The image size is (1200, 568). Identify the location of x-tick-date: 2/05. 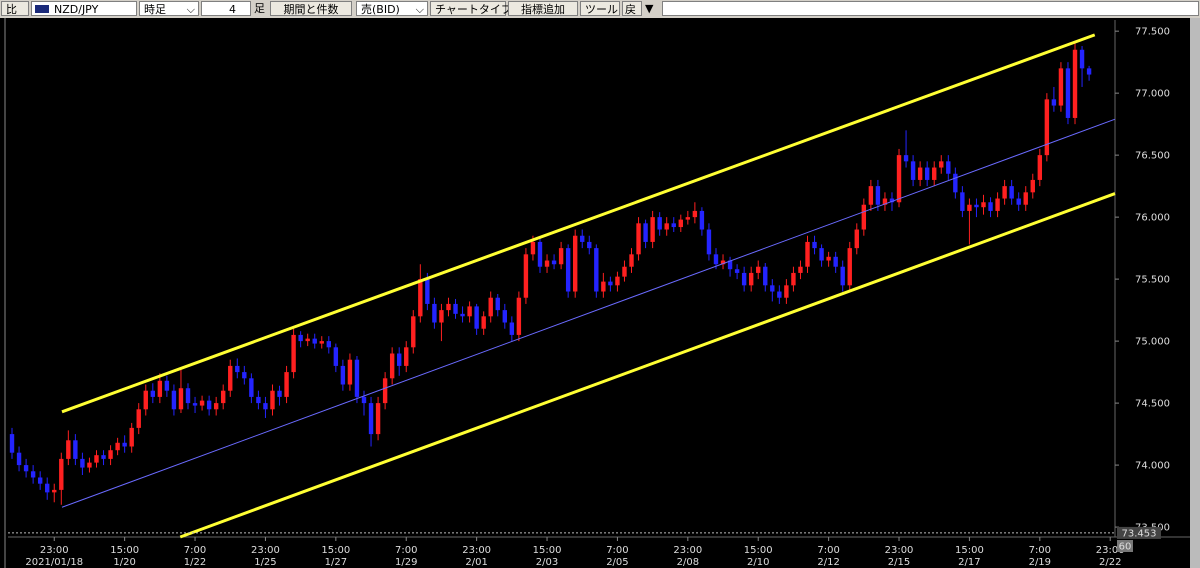
(617, 562).